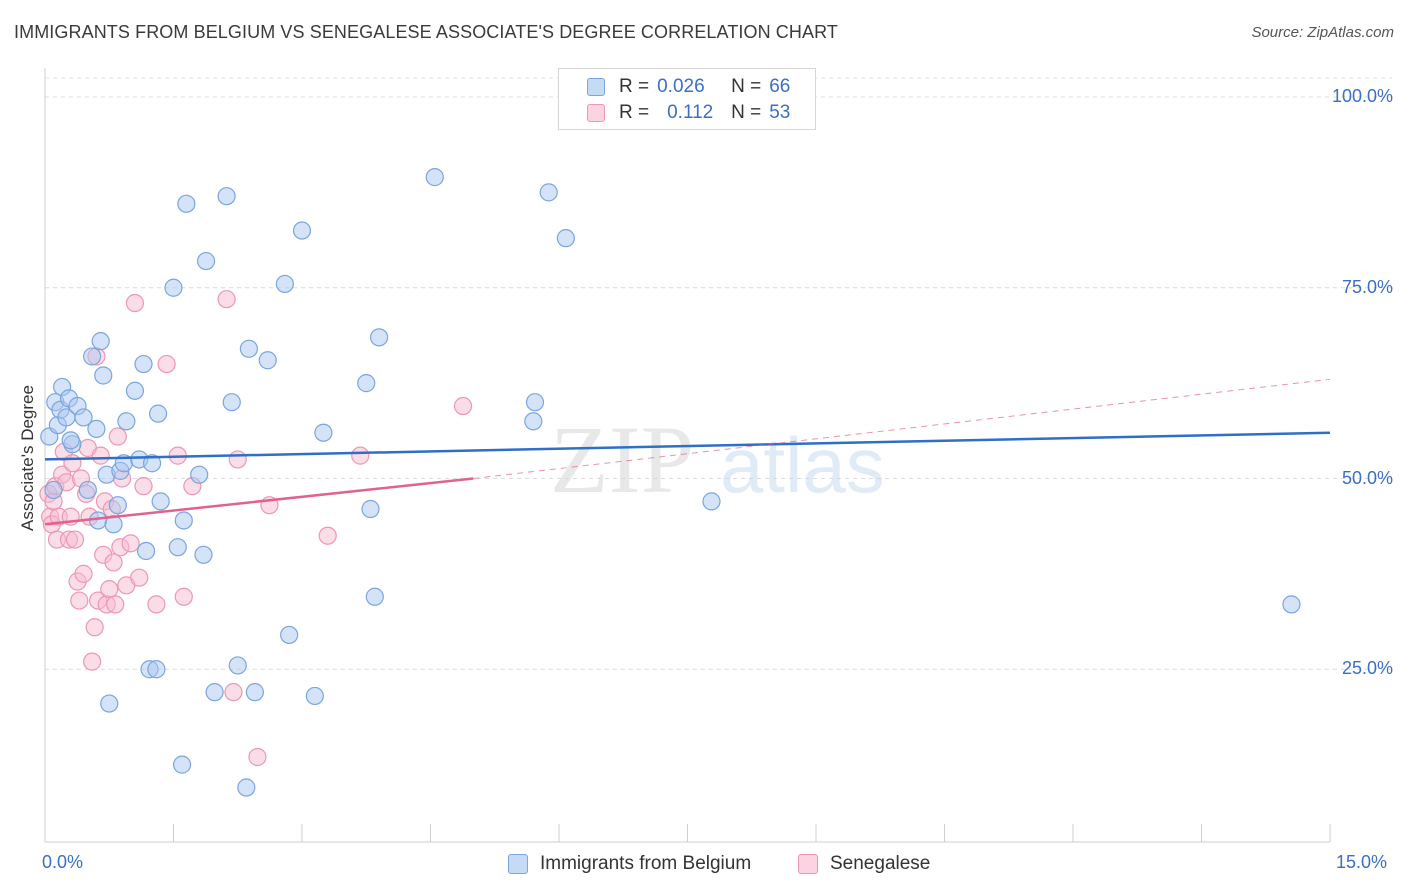 This screenshot has width=1406, height=892. I want to click on bottom-legend-senegalese: Senegalese, so click(864, 864).